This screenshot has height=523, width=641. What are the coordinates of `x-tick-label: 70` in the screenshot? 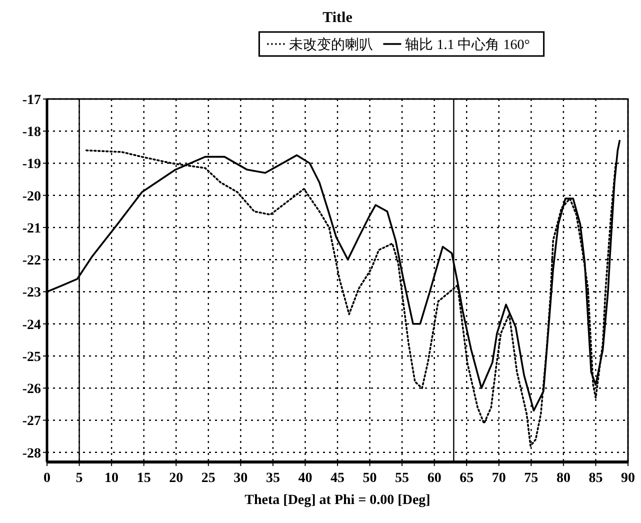 It's located at (499, 478).